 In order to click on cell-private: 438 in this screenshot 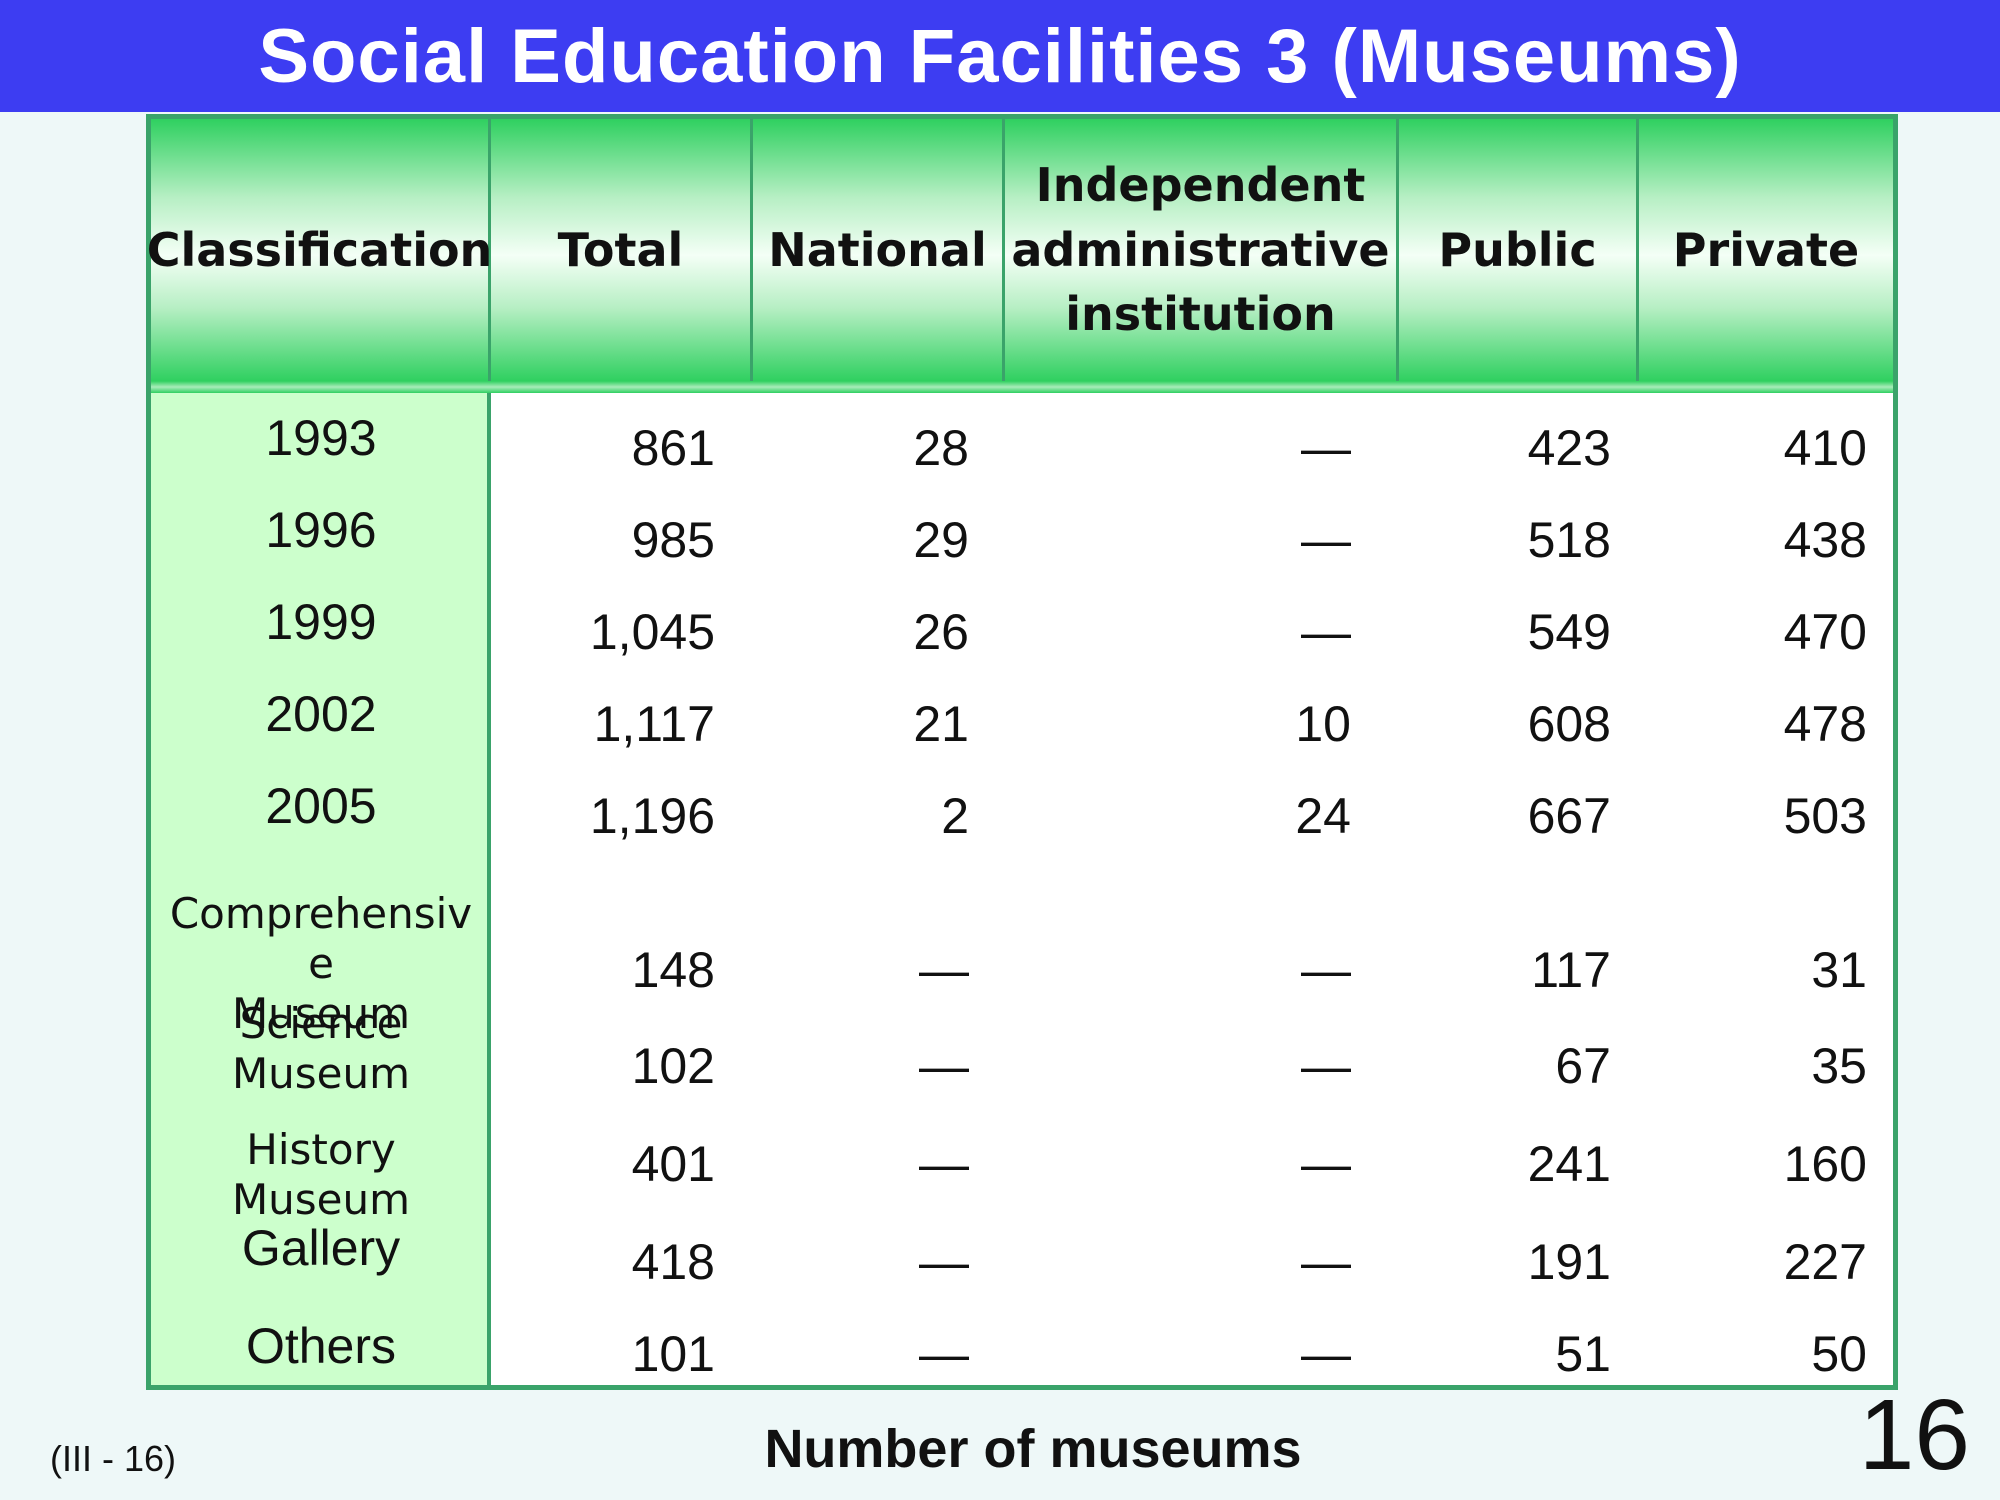, I will do `click(1825, 540)`.